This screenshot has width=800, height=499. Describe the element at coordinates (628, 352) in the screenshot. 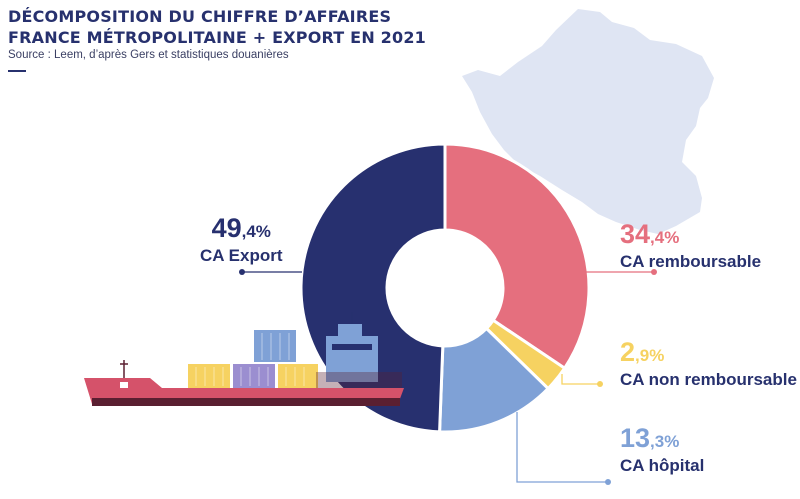

I see `value-nonremb-int: 2` at that location.